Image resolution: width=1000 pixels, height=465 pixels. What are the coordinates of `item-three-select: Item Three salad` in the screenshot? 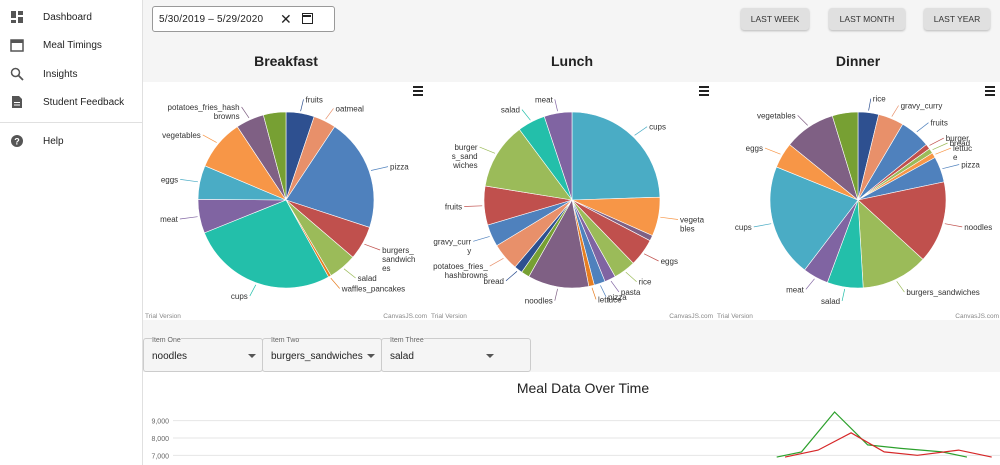 It's located at (456, 354).